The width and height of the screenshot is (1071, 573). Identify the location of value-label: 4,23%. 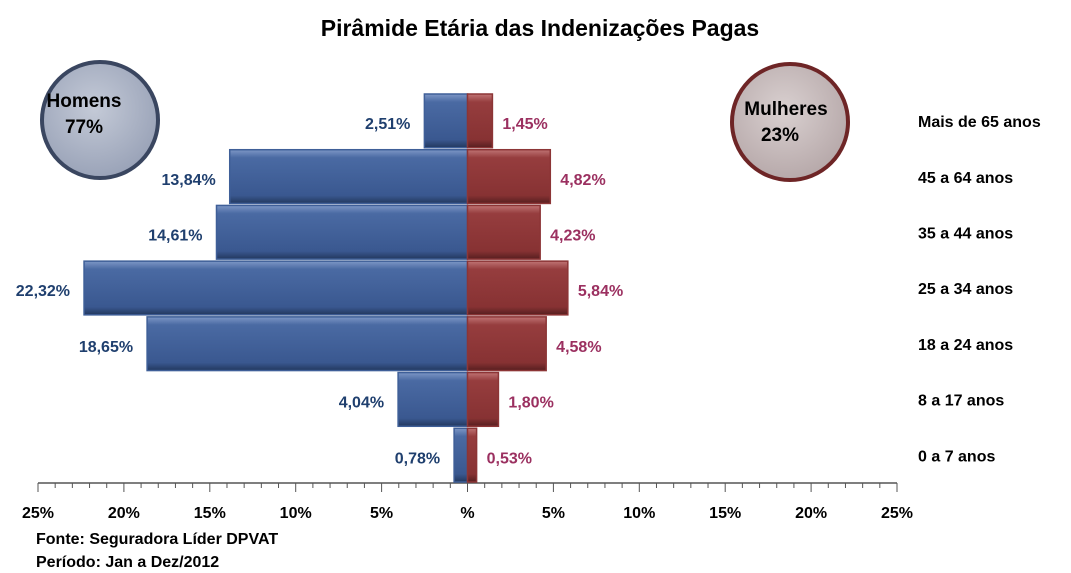
(572, 236).